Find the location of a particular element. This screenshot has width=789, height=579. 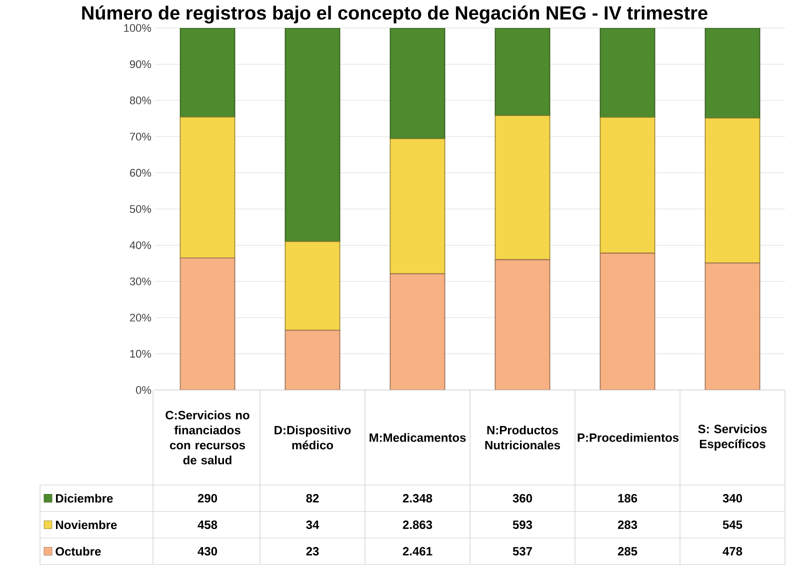

text: 23 is located at coordinates (312, 551).